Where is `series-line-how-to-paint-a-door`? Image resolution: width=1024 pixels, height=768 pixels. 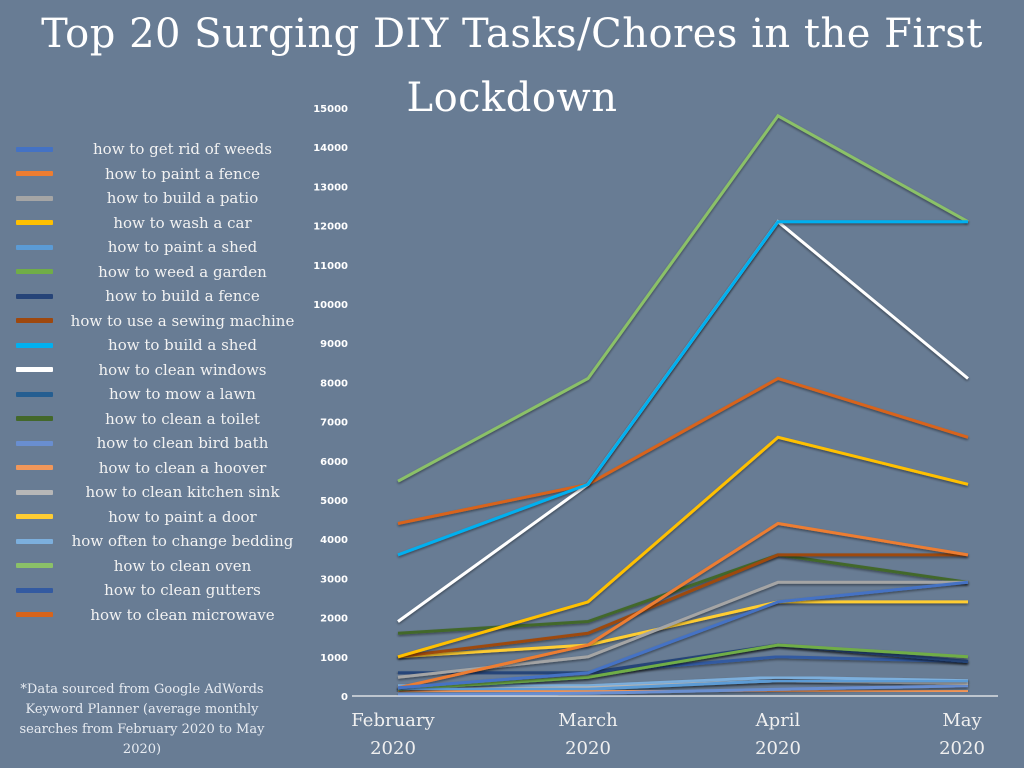 series-line-how-to-paint-a-door is located at coordinates (682, 629).